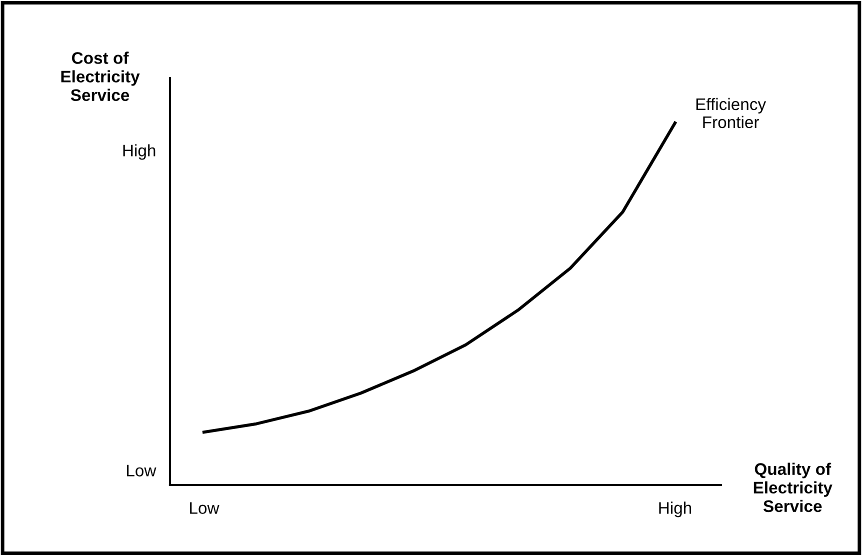  I want to click on annotation: Efficiency Frontier, so click(731, 113).